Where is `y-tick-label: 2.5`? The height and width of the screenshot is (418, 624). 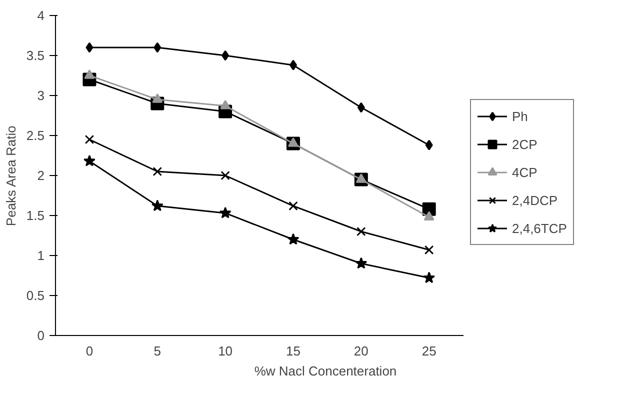 y-tick-label: 2.5 is located at coordinates (35, 135).